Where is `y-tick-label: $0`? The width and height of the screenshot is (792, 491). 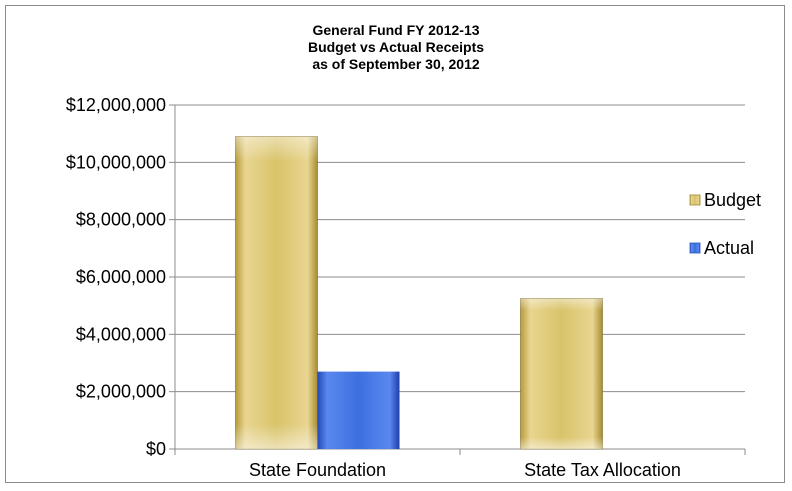
y-tick-label: $0 is located at coordinates (156, 449).